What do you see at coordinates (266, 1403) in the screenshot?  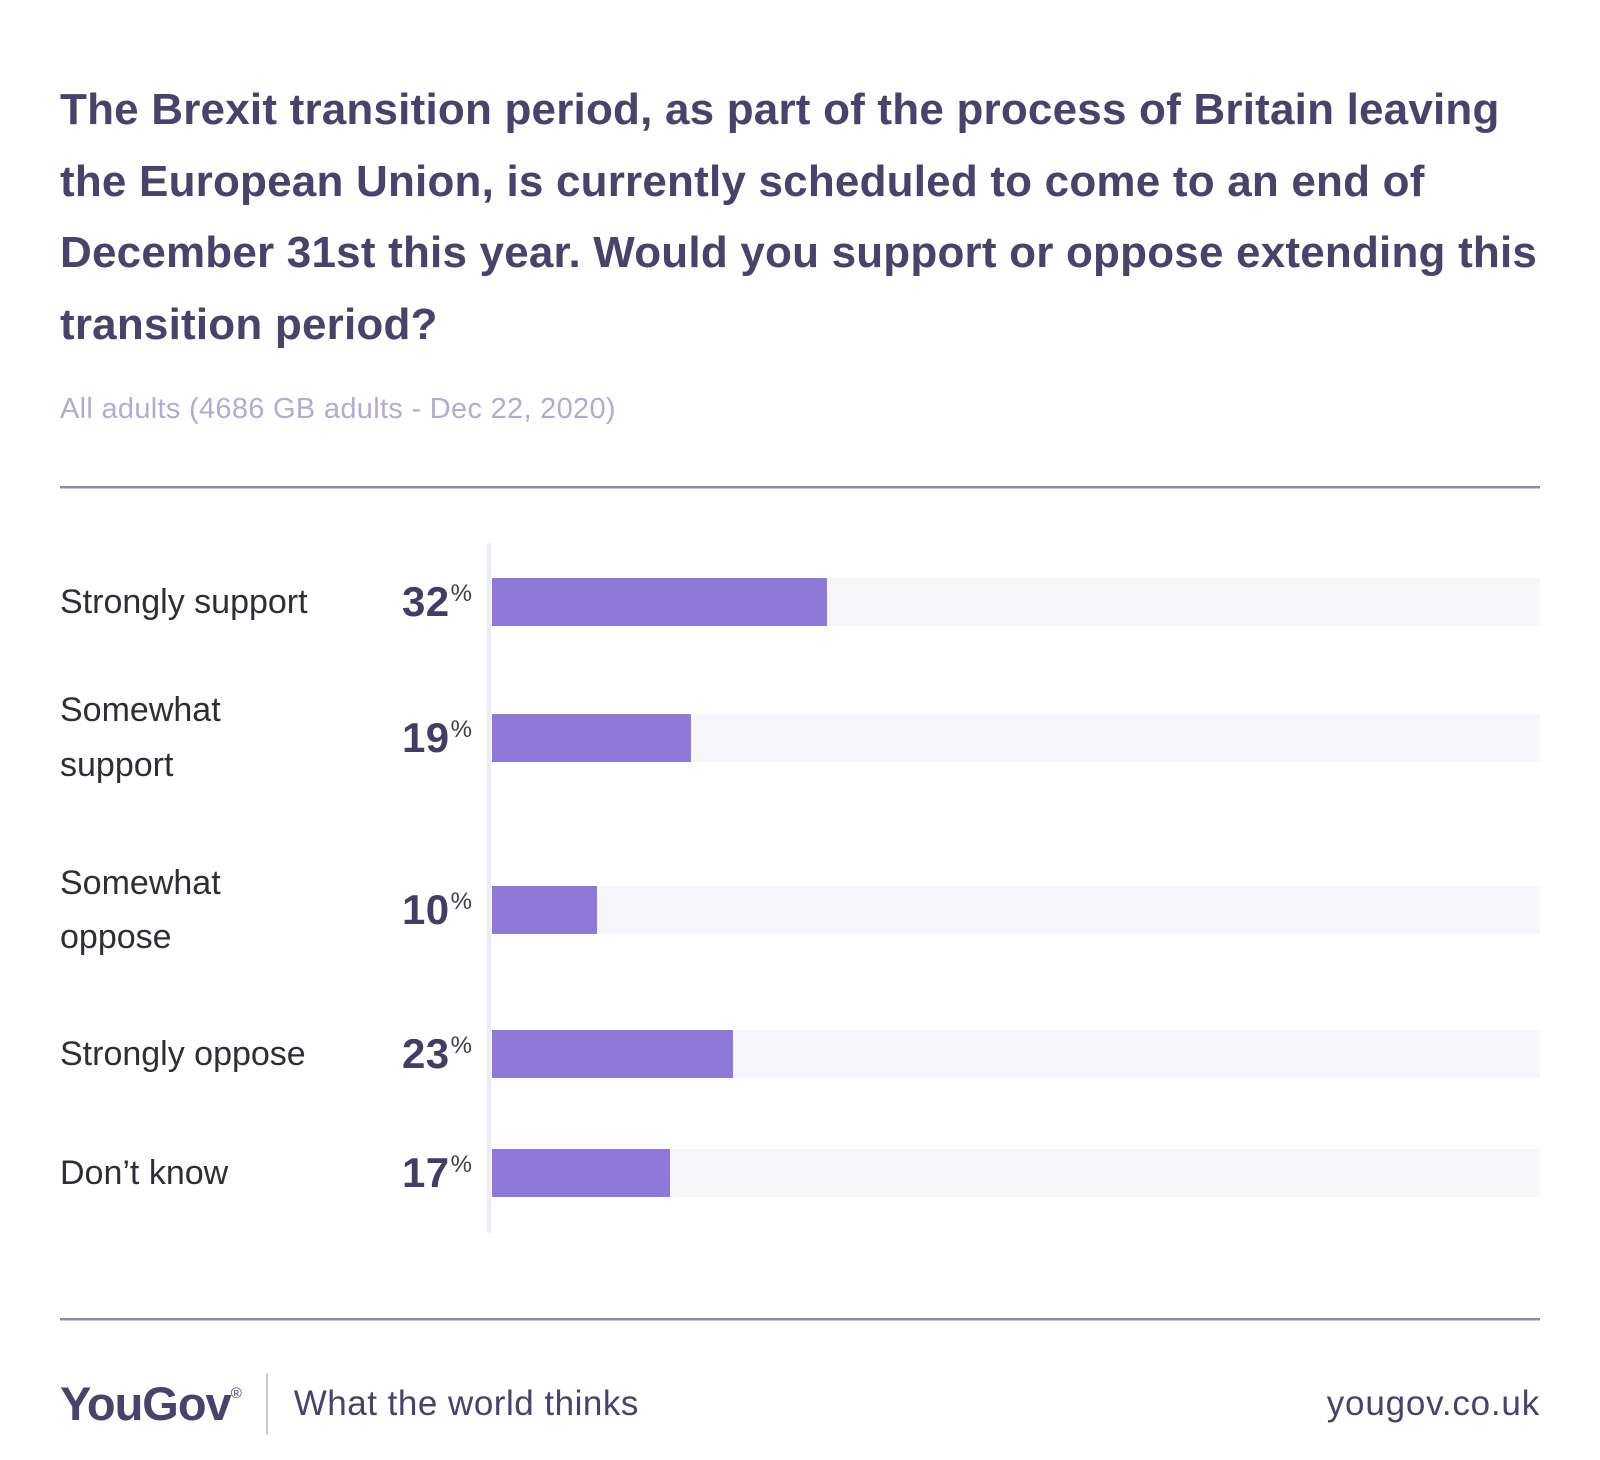 I see `footer-vertical-divider` at bounding box center [266, 1403].